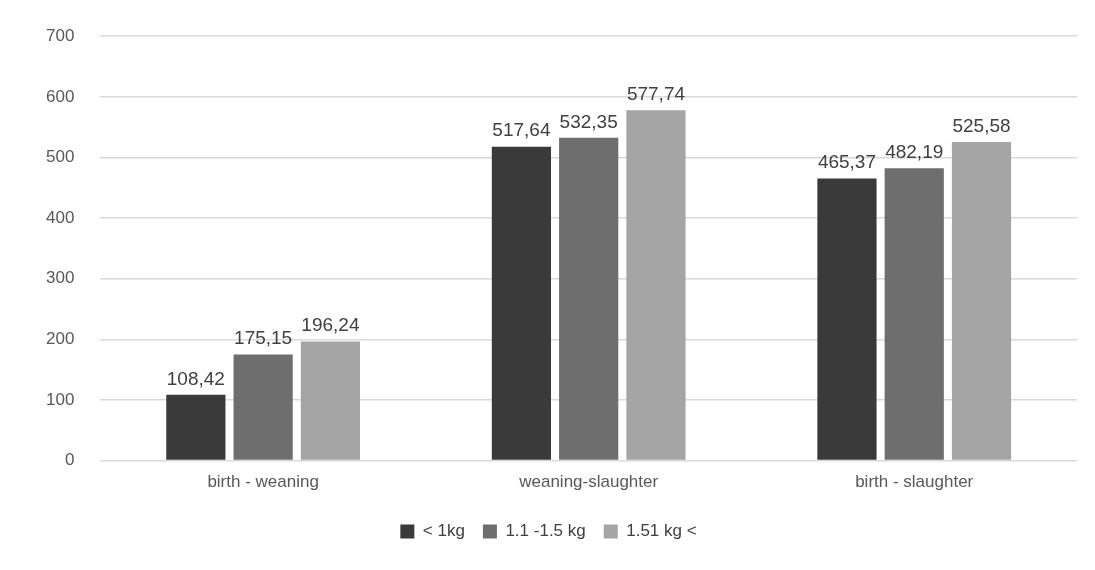 The width and height of the screenshot is (1095, 570). Describe the element at coordinates (914, 151) in the screenshot. I see `data-label: 482,19` at that location.